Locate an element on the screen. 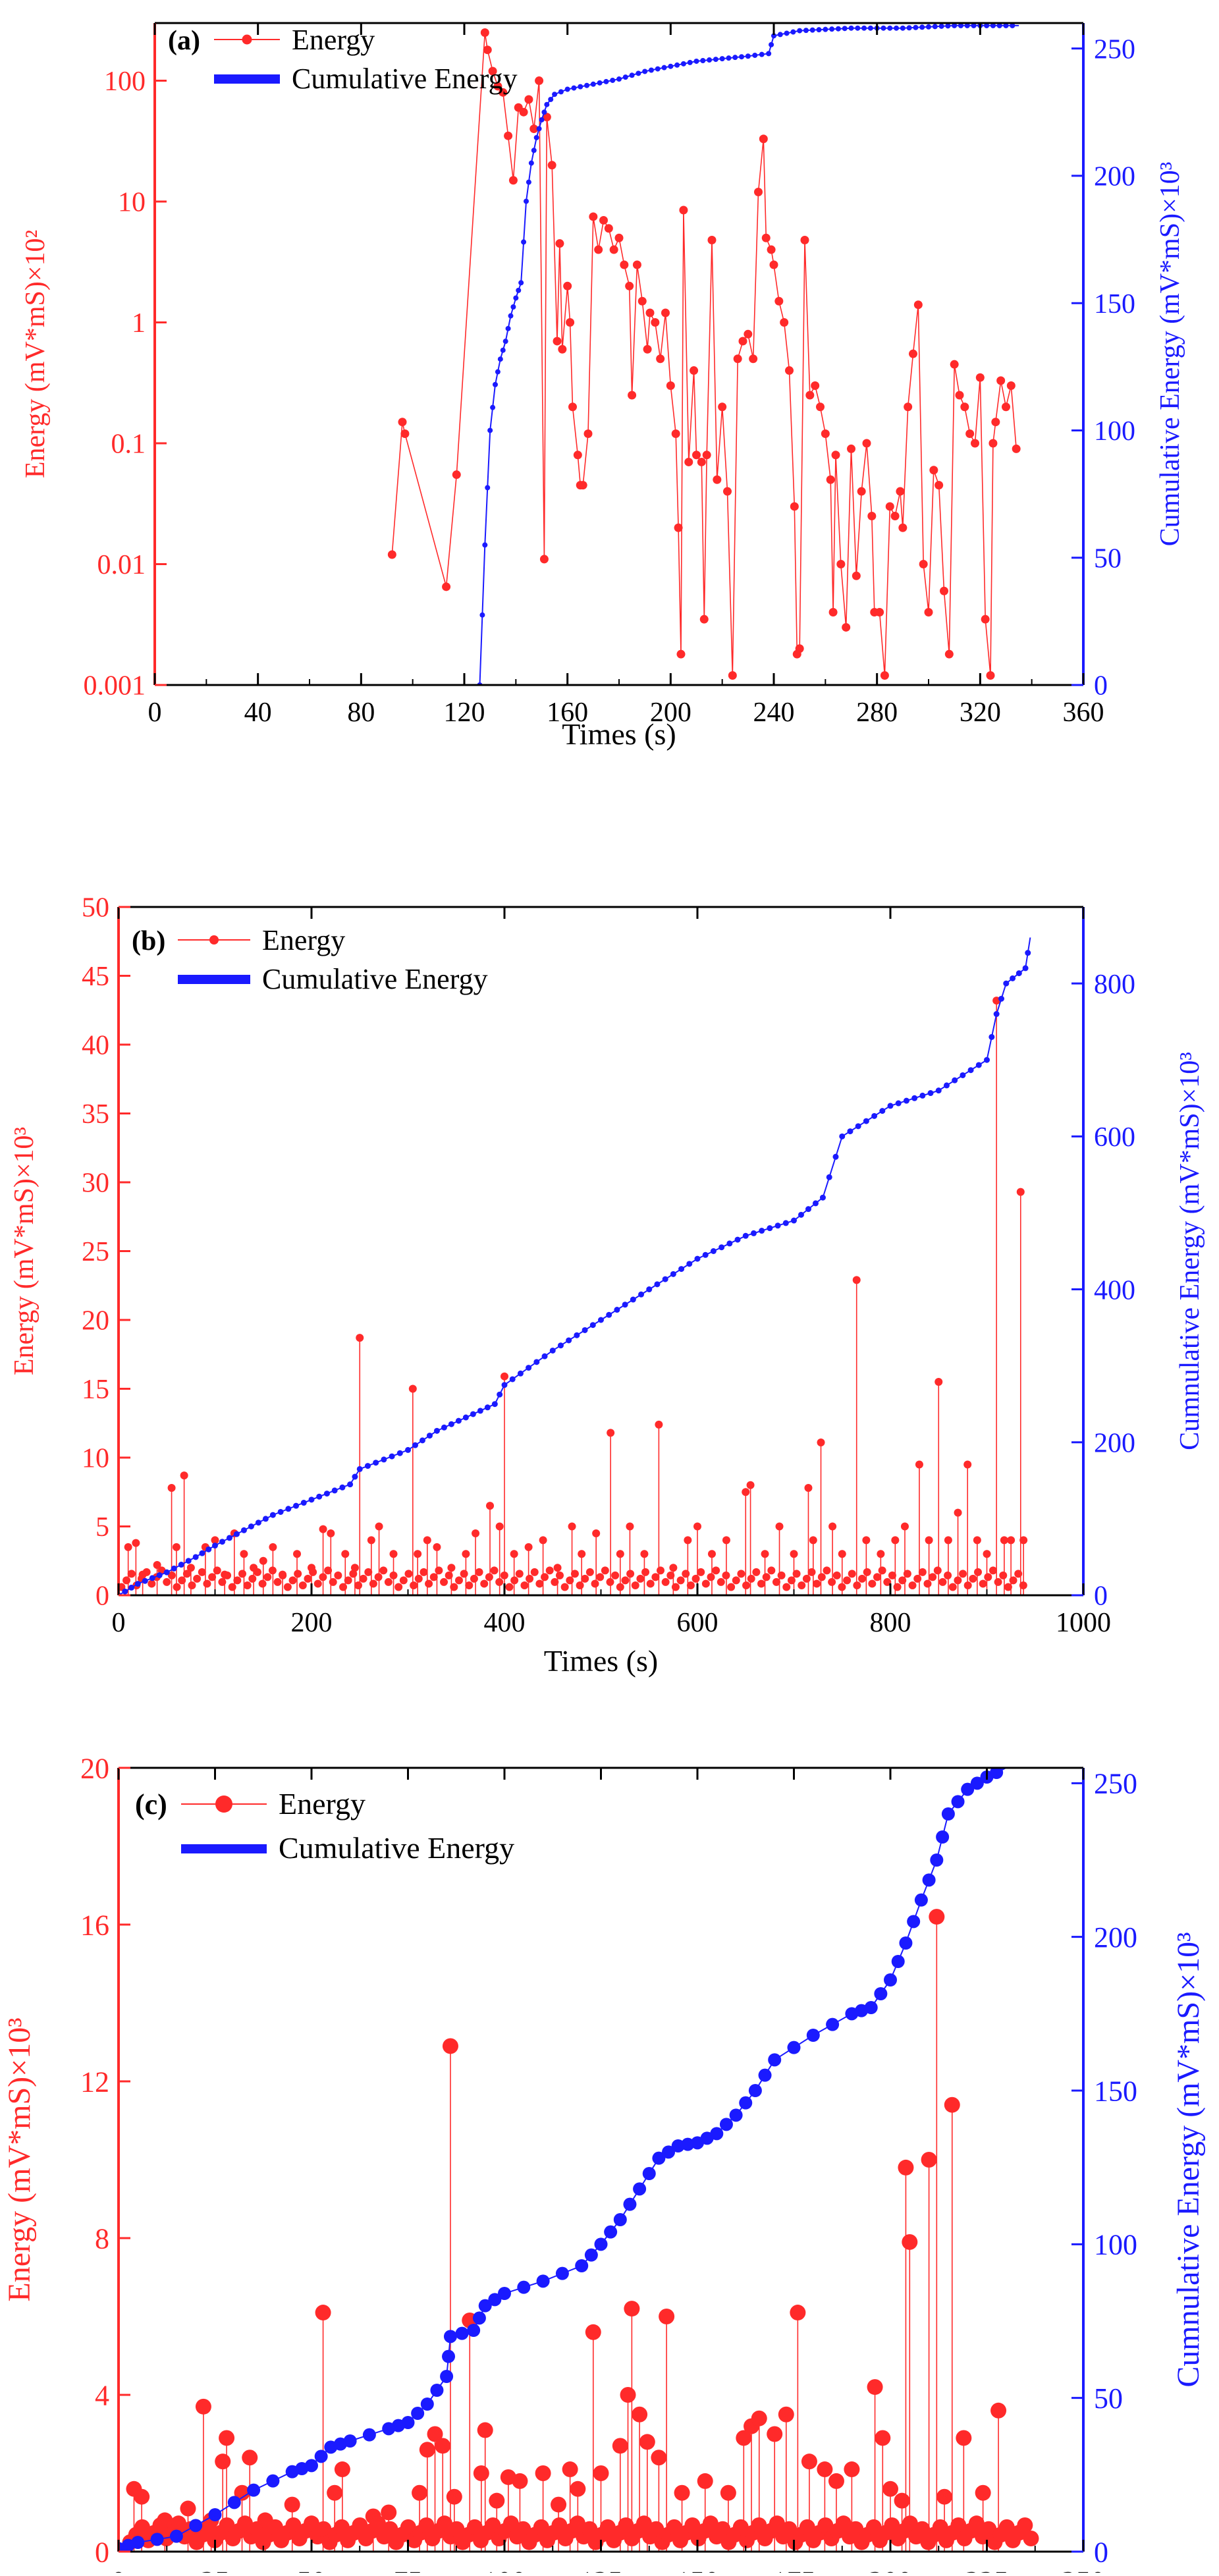  energy-line is located at coordinates (704, 354).